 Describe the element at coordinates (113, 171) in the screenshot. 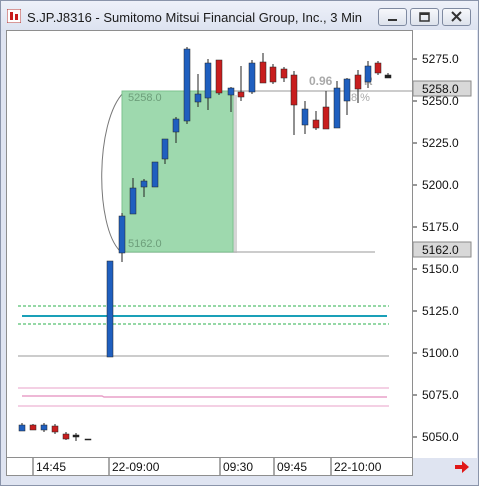

I see `zone-bracket-curve` at that location.